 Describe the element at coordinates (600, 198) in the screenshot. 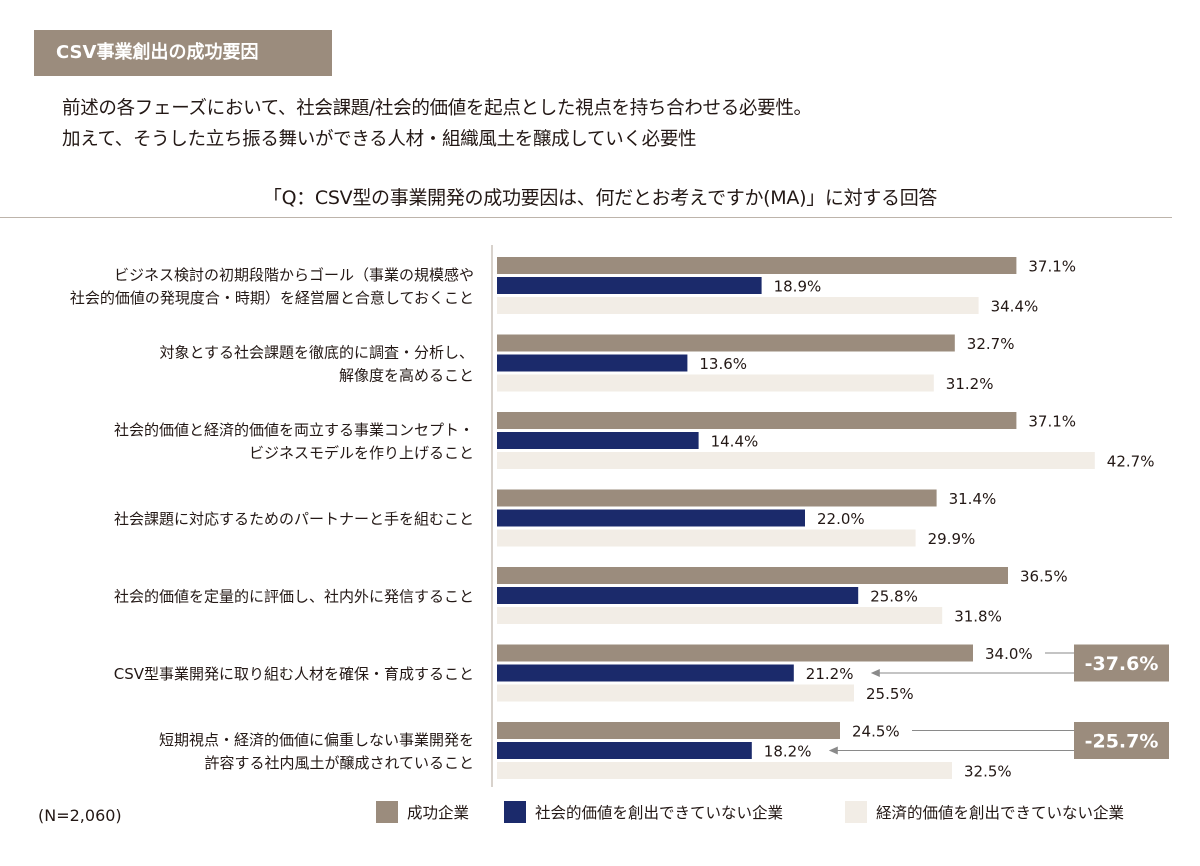

I see `question-heading: 「Q：CSV型の事業開発の成功要因は、何だとお考えですか(MA)」に対する回答` at that location.